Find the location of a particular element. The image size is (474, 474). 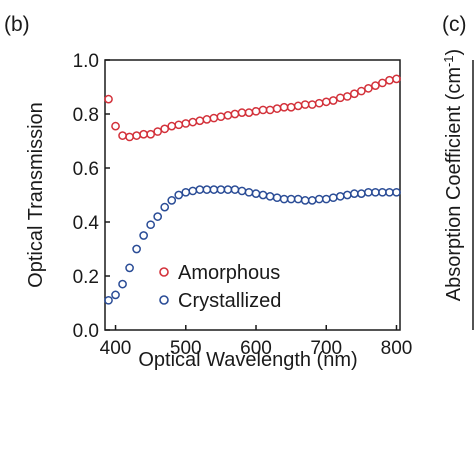

x-tick-label-600: 600 is located at coordinates (256, 348).